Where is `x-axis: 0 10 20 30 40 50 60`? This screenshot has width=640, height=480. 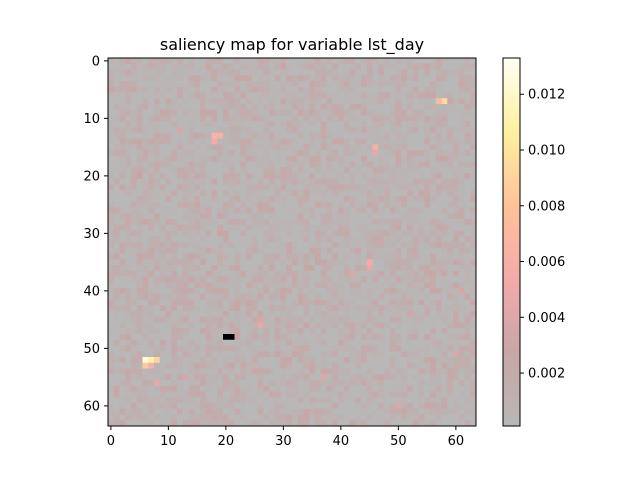 x-axis: 0 10 20 30 40 50 60 is located at coordinates (285, 437).